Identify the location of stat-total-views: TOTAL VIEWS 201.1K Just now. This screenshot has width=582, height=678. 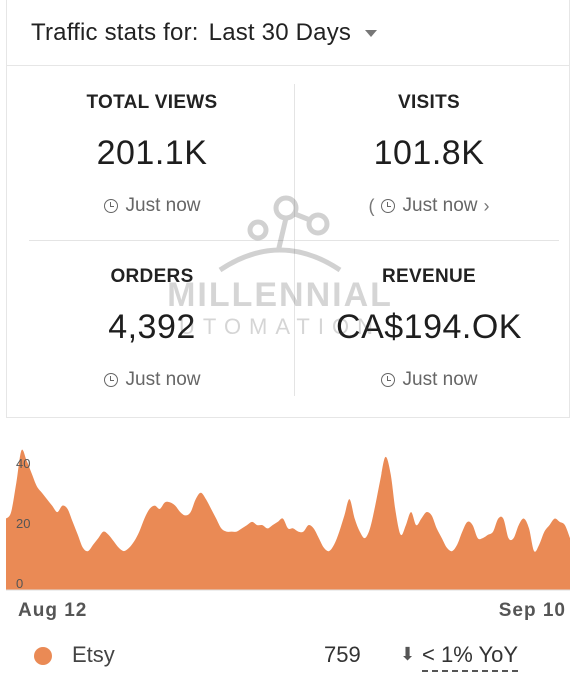
(152, 154).